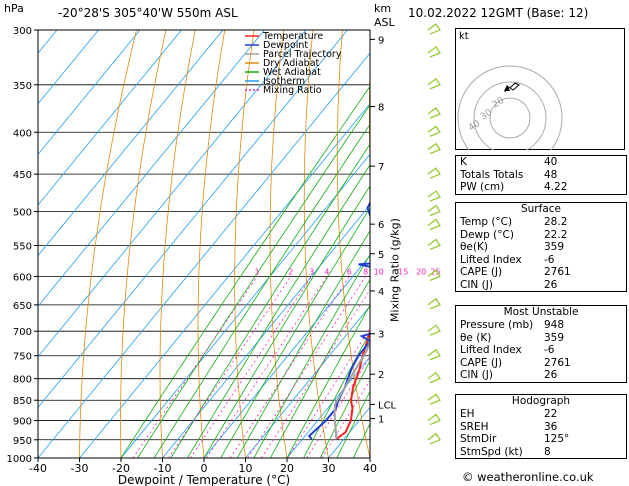  I want to click on wind-barbs-column, so click(434, 234).